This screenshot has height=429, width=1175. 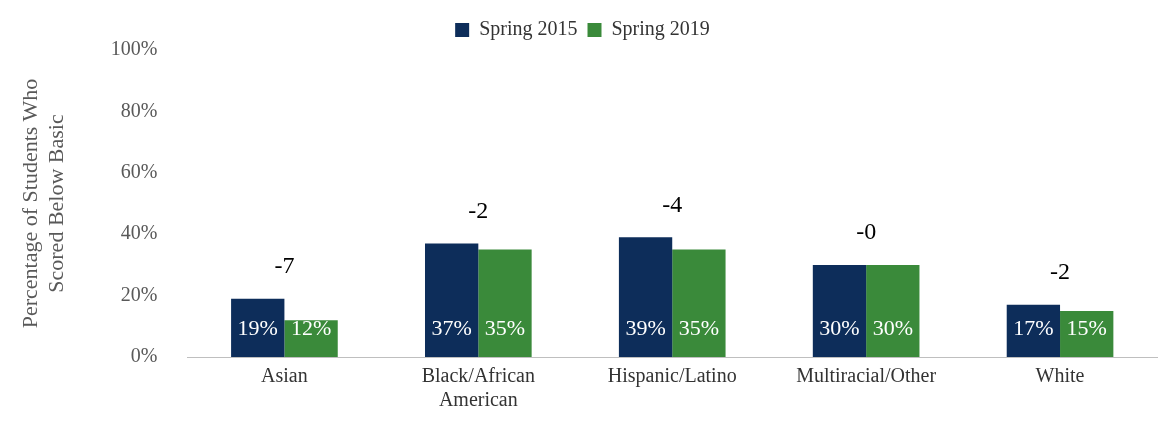 I want to click on y-tick-label: 20%, so click(x=139, y=293).